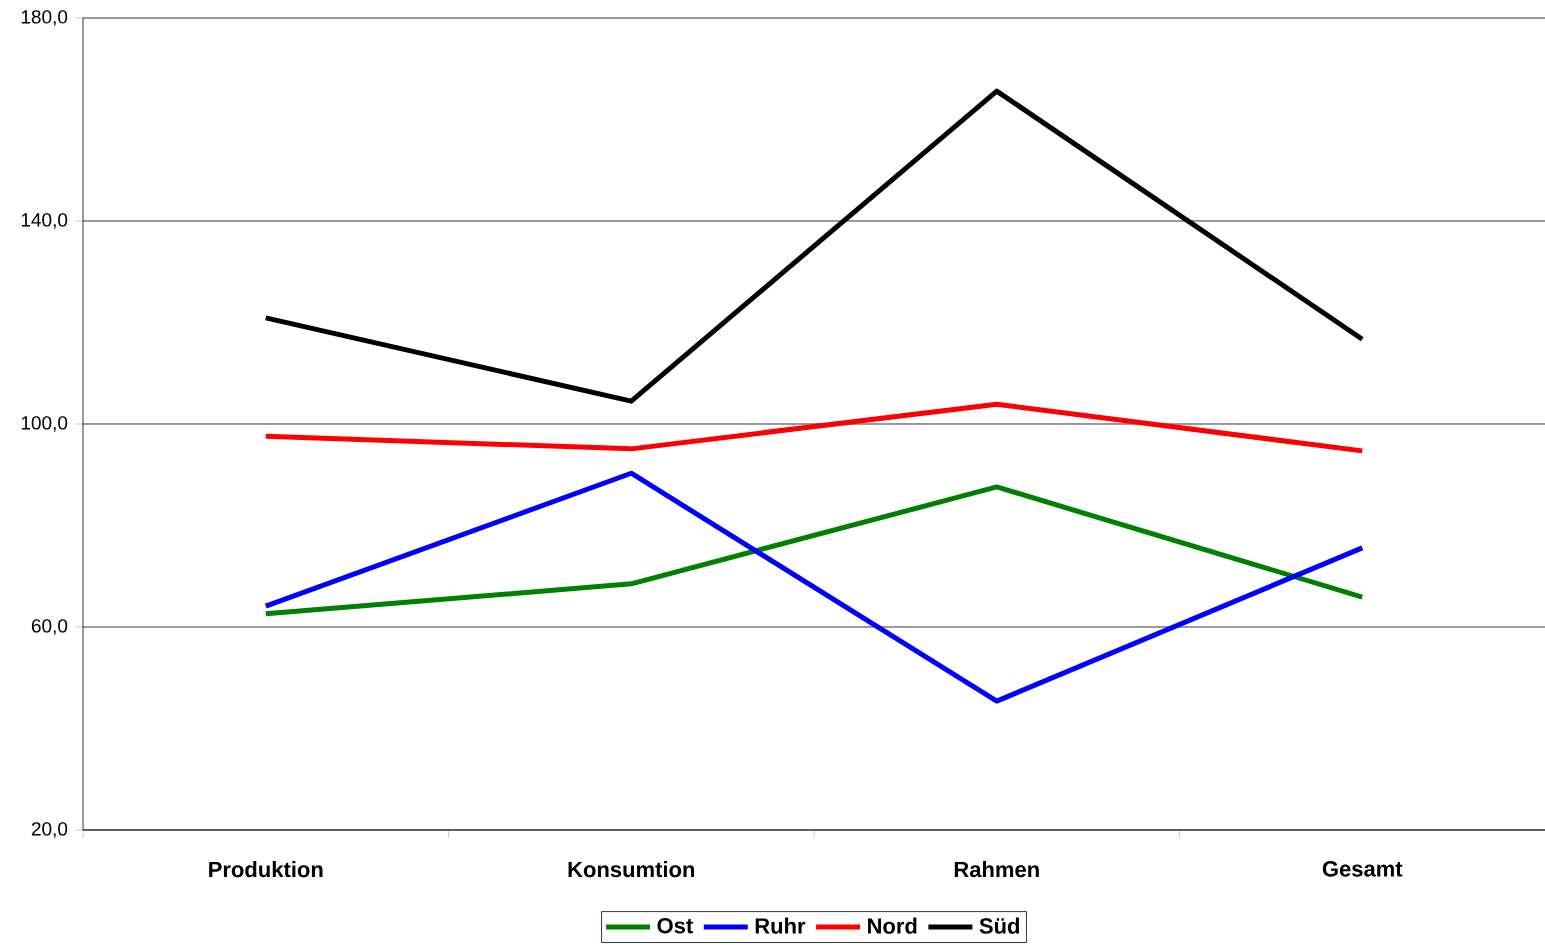  What do you see at coordinates (892, 925) in the screenshot?
I see `legend-label: Nord` at bounding box center [892, 925].